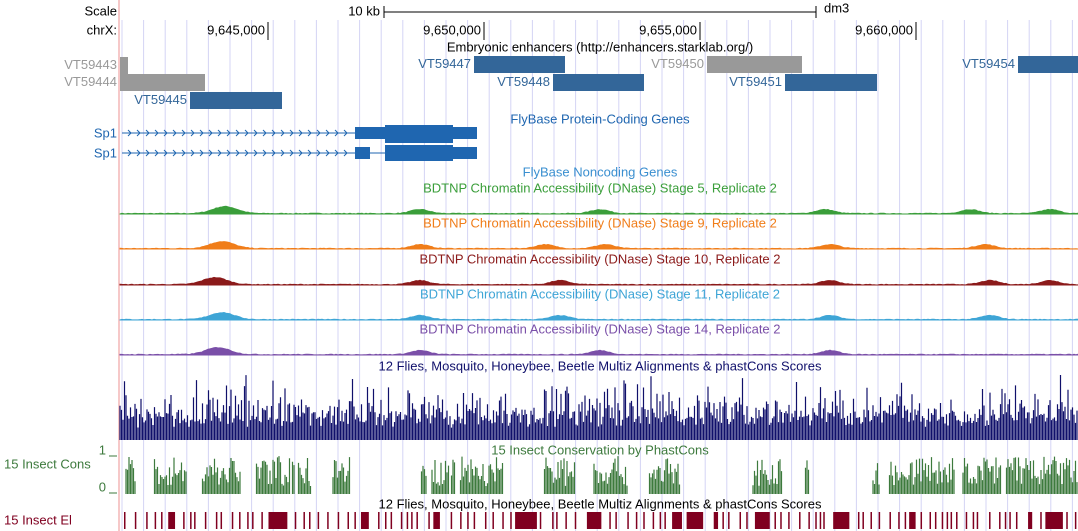 The width and height of the screenshot is (1078, 531). What do you see at coordinates (600, 118) in the screenshot?
I see `track-title: FlyBase Protein-Coding Genes` at bounding box center [600, 118].